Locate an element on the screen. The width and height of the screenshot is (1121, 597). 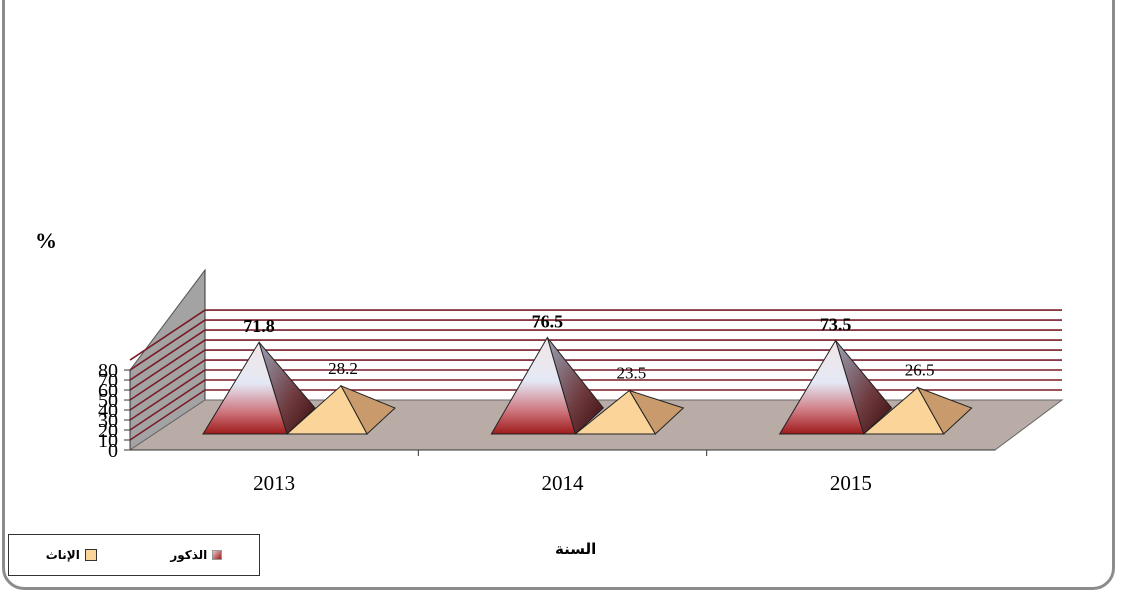
data-label-male: 71.8 is located at coordinates (259, 326).